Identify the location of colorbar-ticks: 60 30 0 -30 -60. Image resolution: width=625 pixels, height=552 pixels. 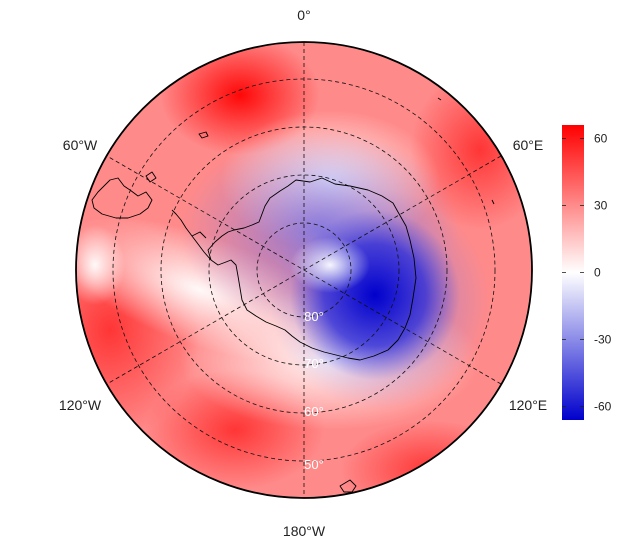
(587, 272).